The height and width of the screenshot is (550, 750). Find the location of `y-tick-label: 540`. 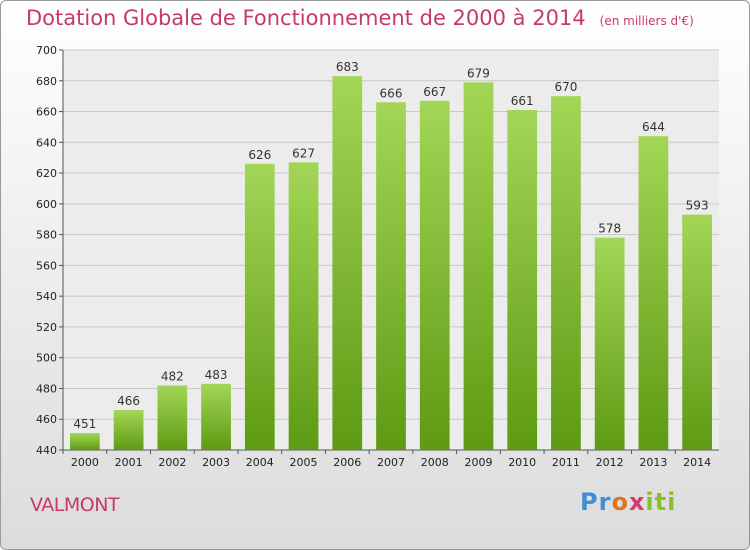

y-tick-label: 540 is located at coordinates (46, 296).